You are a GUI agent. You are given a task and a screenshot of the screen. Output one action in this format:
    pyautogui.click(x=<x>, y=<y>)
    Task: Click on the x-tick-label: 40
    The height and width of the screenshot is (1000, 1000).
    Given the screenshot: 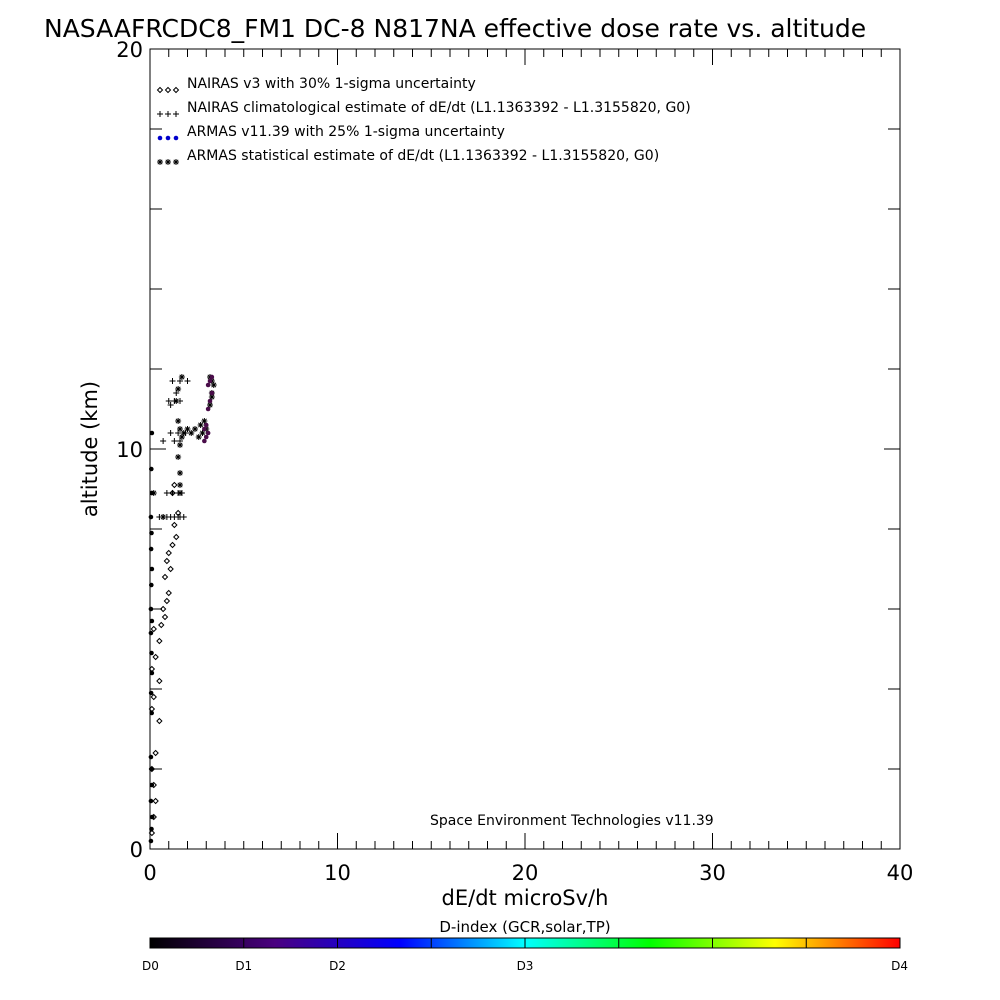 What is the action you would take?
    pyautogui.click(x=900, y=873)
    